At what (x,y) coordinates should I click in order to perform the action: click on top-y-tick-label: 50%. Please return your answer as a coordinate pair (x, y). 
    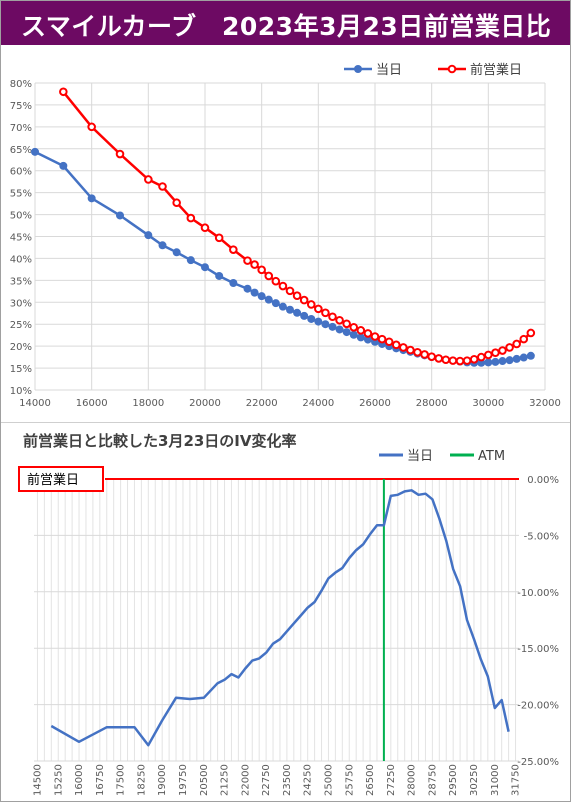
    Looking at the image, I should click on (21, 216).